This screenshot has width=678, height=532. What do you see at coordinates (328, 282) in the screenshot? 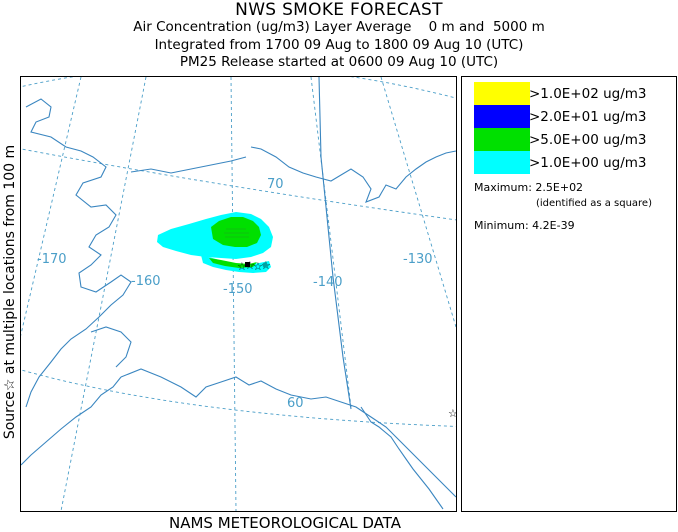
I see `lon-label-140: -140` at bounding box center [328, 282].